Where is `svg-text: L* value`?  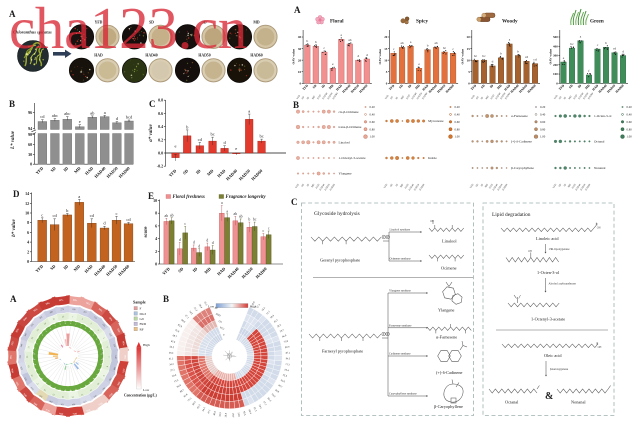
svg-text: L* value is located at coordinates (13, 140).